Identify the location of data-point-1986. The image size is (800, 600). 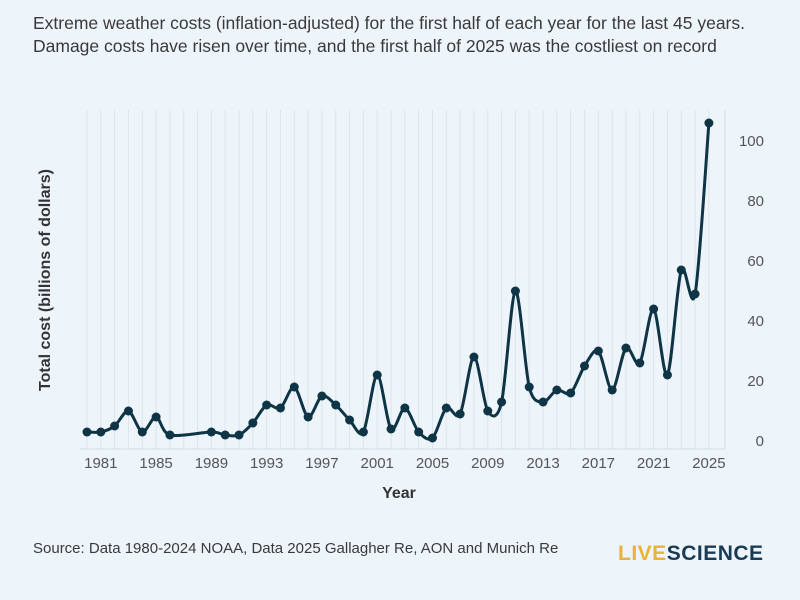
(170, 435).